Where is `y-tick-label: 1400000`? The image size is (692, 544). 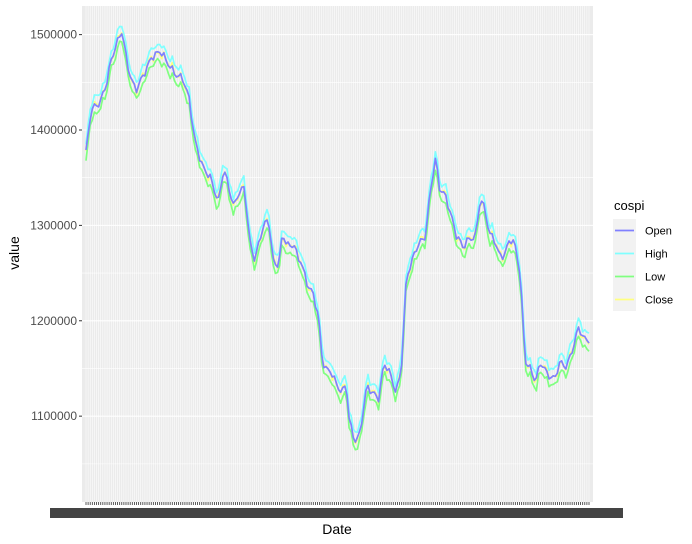 y-tick-label: 1400000 is located at coordinates (53, 130).